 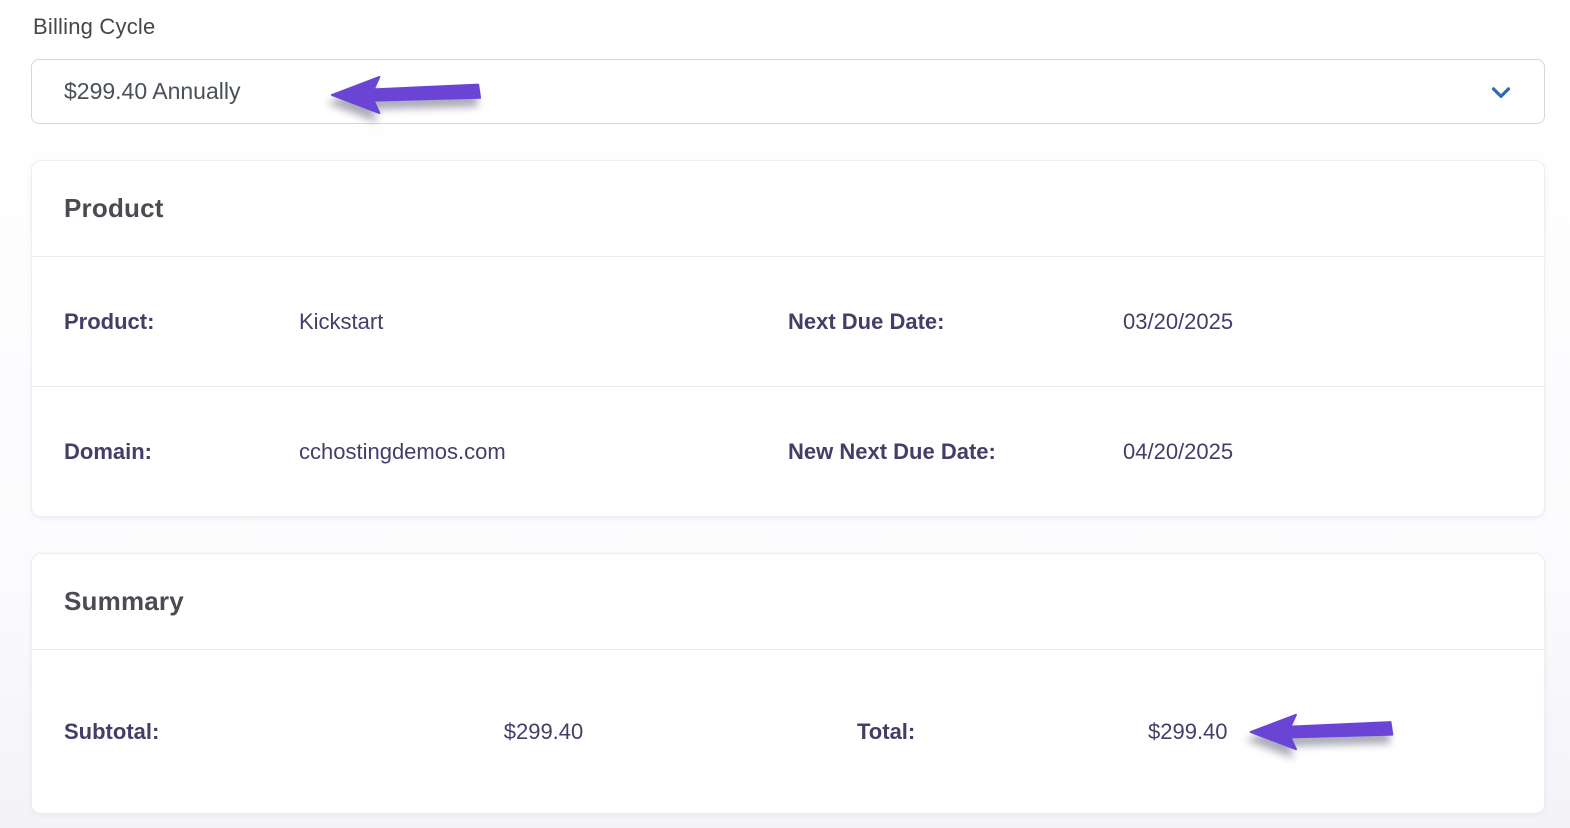 I want to click on new-next-due-date-value: 04/20/2025, so click(x=1178, y=451).